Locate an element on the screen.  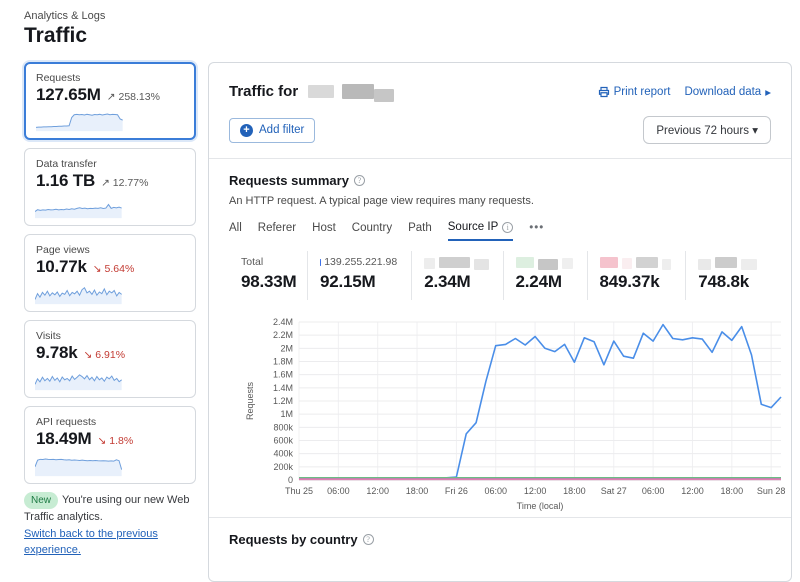
stat-col-139-255-221-98: 139.255.221.98 92.15M is located at coordinates (359, 275).